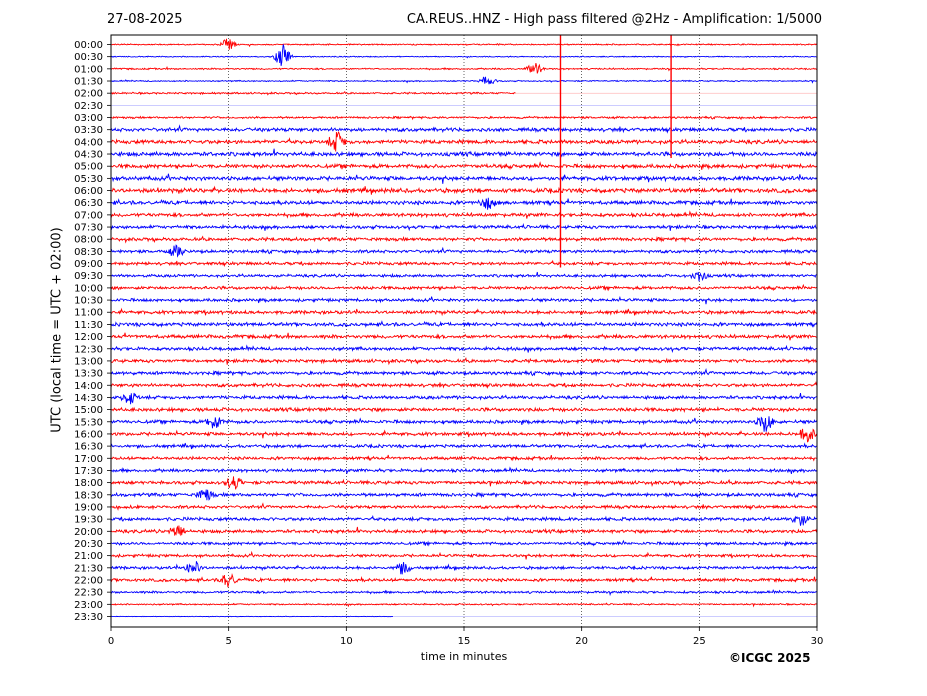 Image resolution: width=927 pixels, height=696 pixels. Describe the element at coordinates (88, 82) in the screenshot. I see `y-tick-label: 01:30` at that location.